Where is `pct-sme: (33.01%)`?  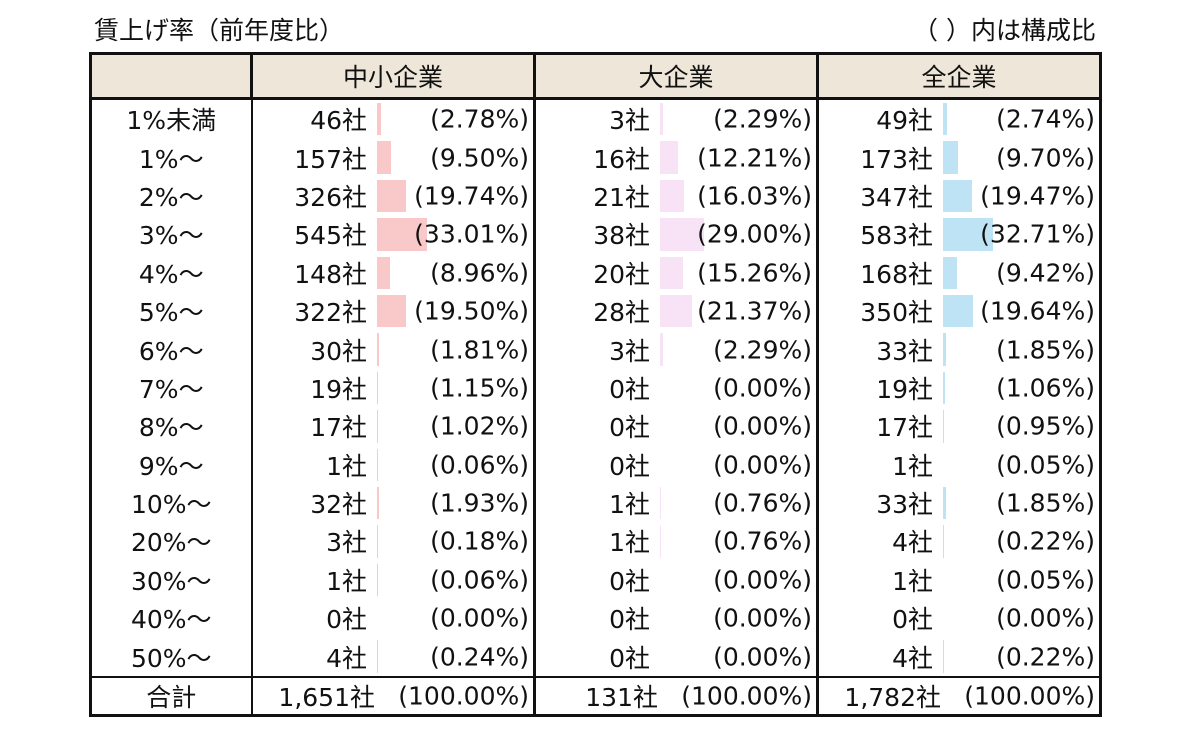
pct-sme: (33.01%) is located at coordinates (471, 234).